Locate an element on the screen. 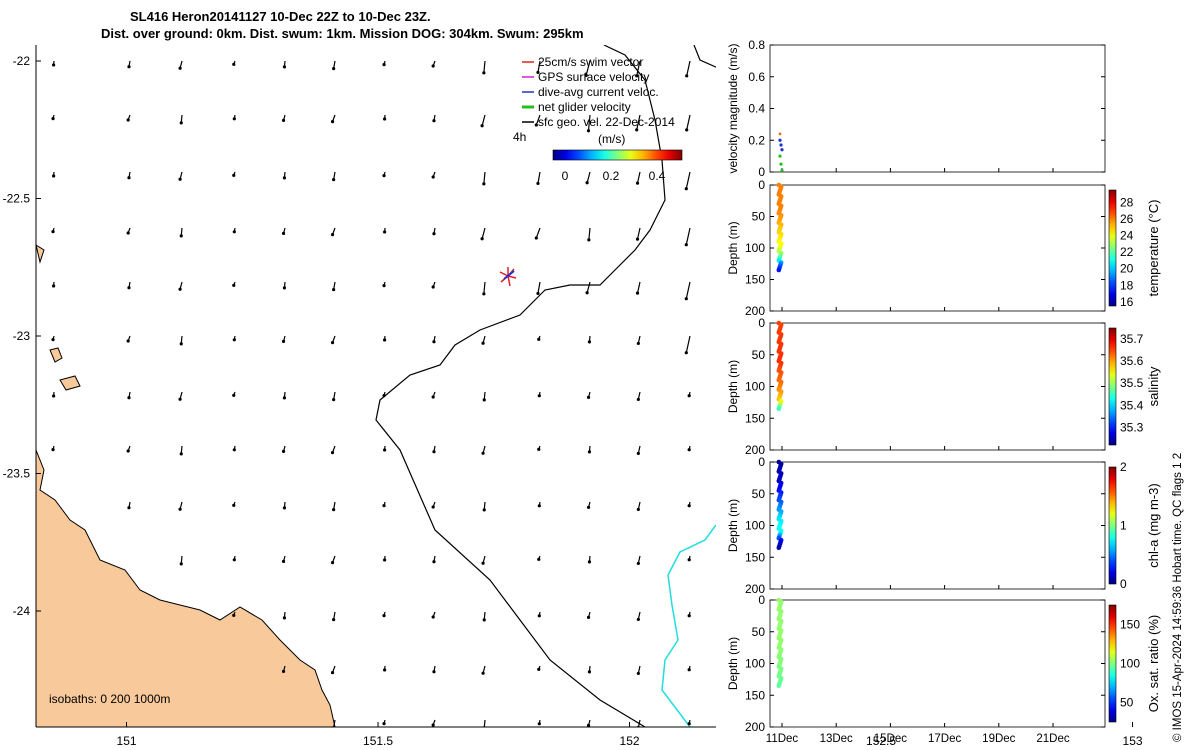 The height and width of the screenshot is (750, 1200). swim-vector-mark is located at coordinates (512, 277).